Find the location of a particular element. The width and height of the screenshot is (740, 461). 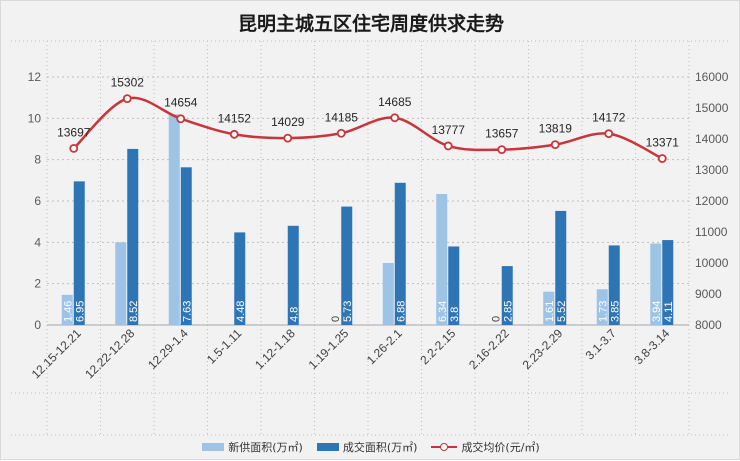

y-left-tick-label: 4 is located at coordinates (37, 242).